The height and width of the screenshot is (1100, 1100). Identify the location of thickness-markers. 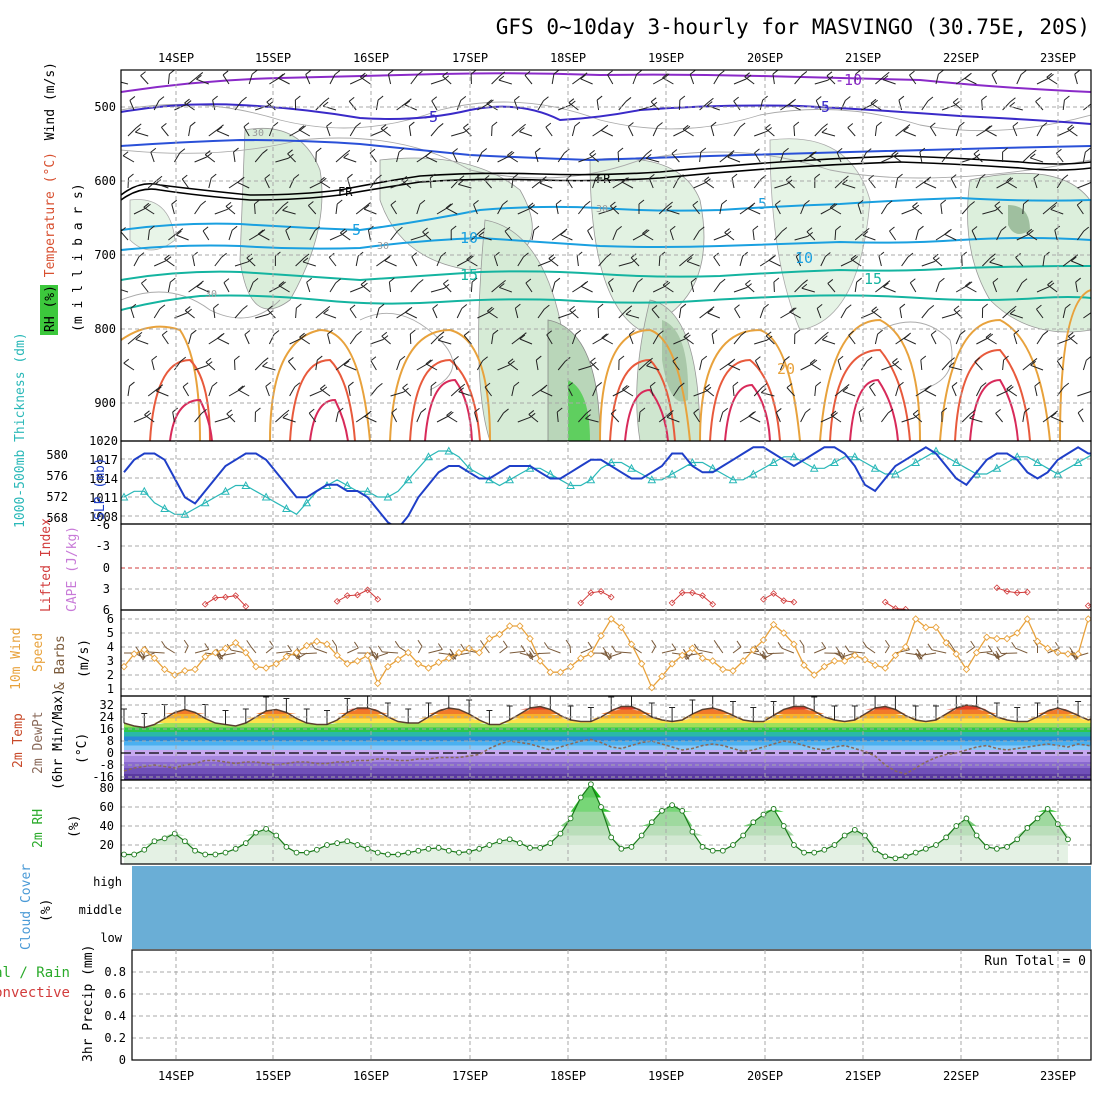
(602, 482).